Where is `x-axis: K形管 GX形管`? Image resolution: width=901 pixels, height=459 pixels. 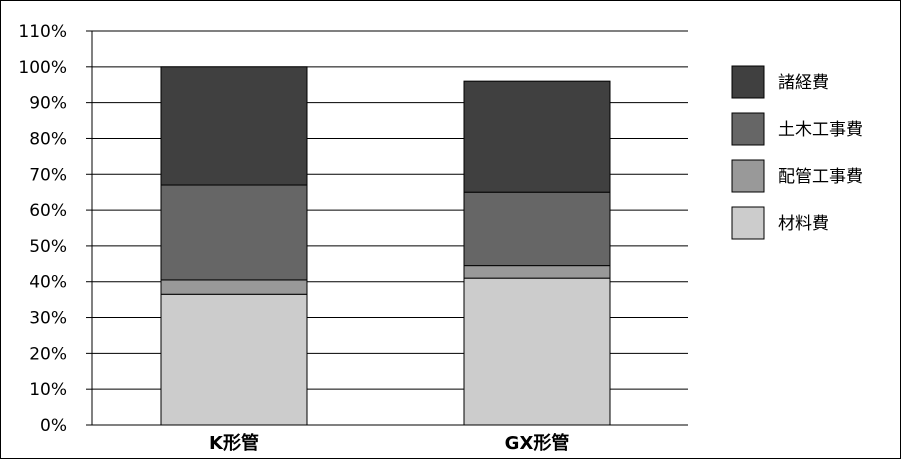 x-axis: K形管 GX形管 is located at coordinates (389, 443).